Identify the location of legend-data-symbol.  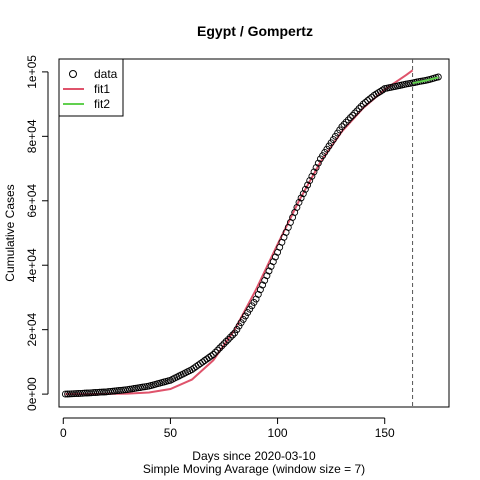
(73, 74).